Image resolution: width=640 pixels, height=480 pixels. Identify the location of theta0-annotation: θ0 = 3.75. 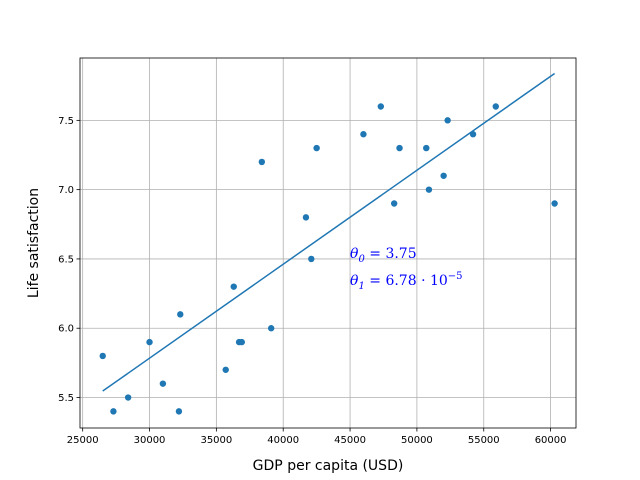
(383, 255).